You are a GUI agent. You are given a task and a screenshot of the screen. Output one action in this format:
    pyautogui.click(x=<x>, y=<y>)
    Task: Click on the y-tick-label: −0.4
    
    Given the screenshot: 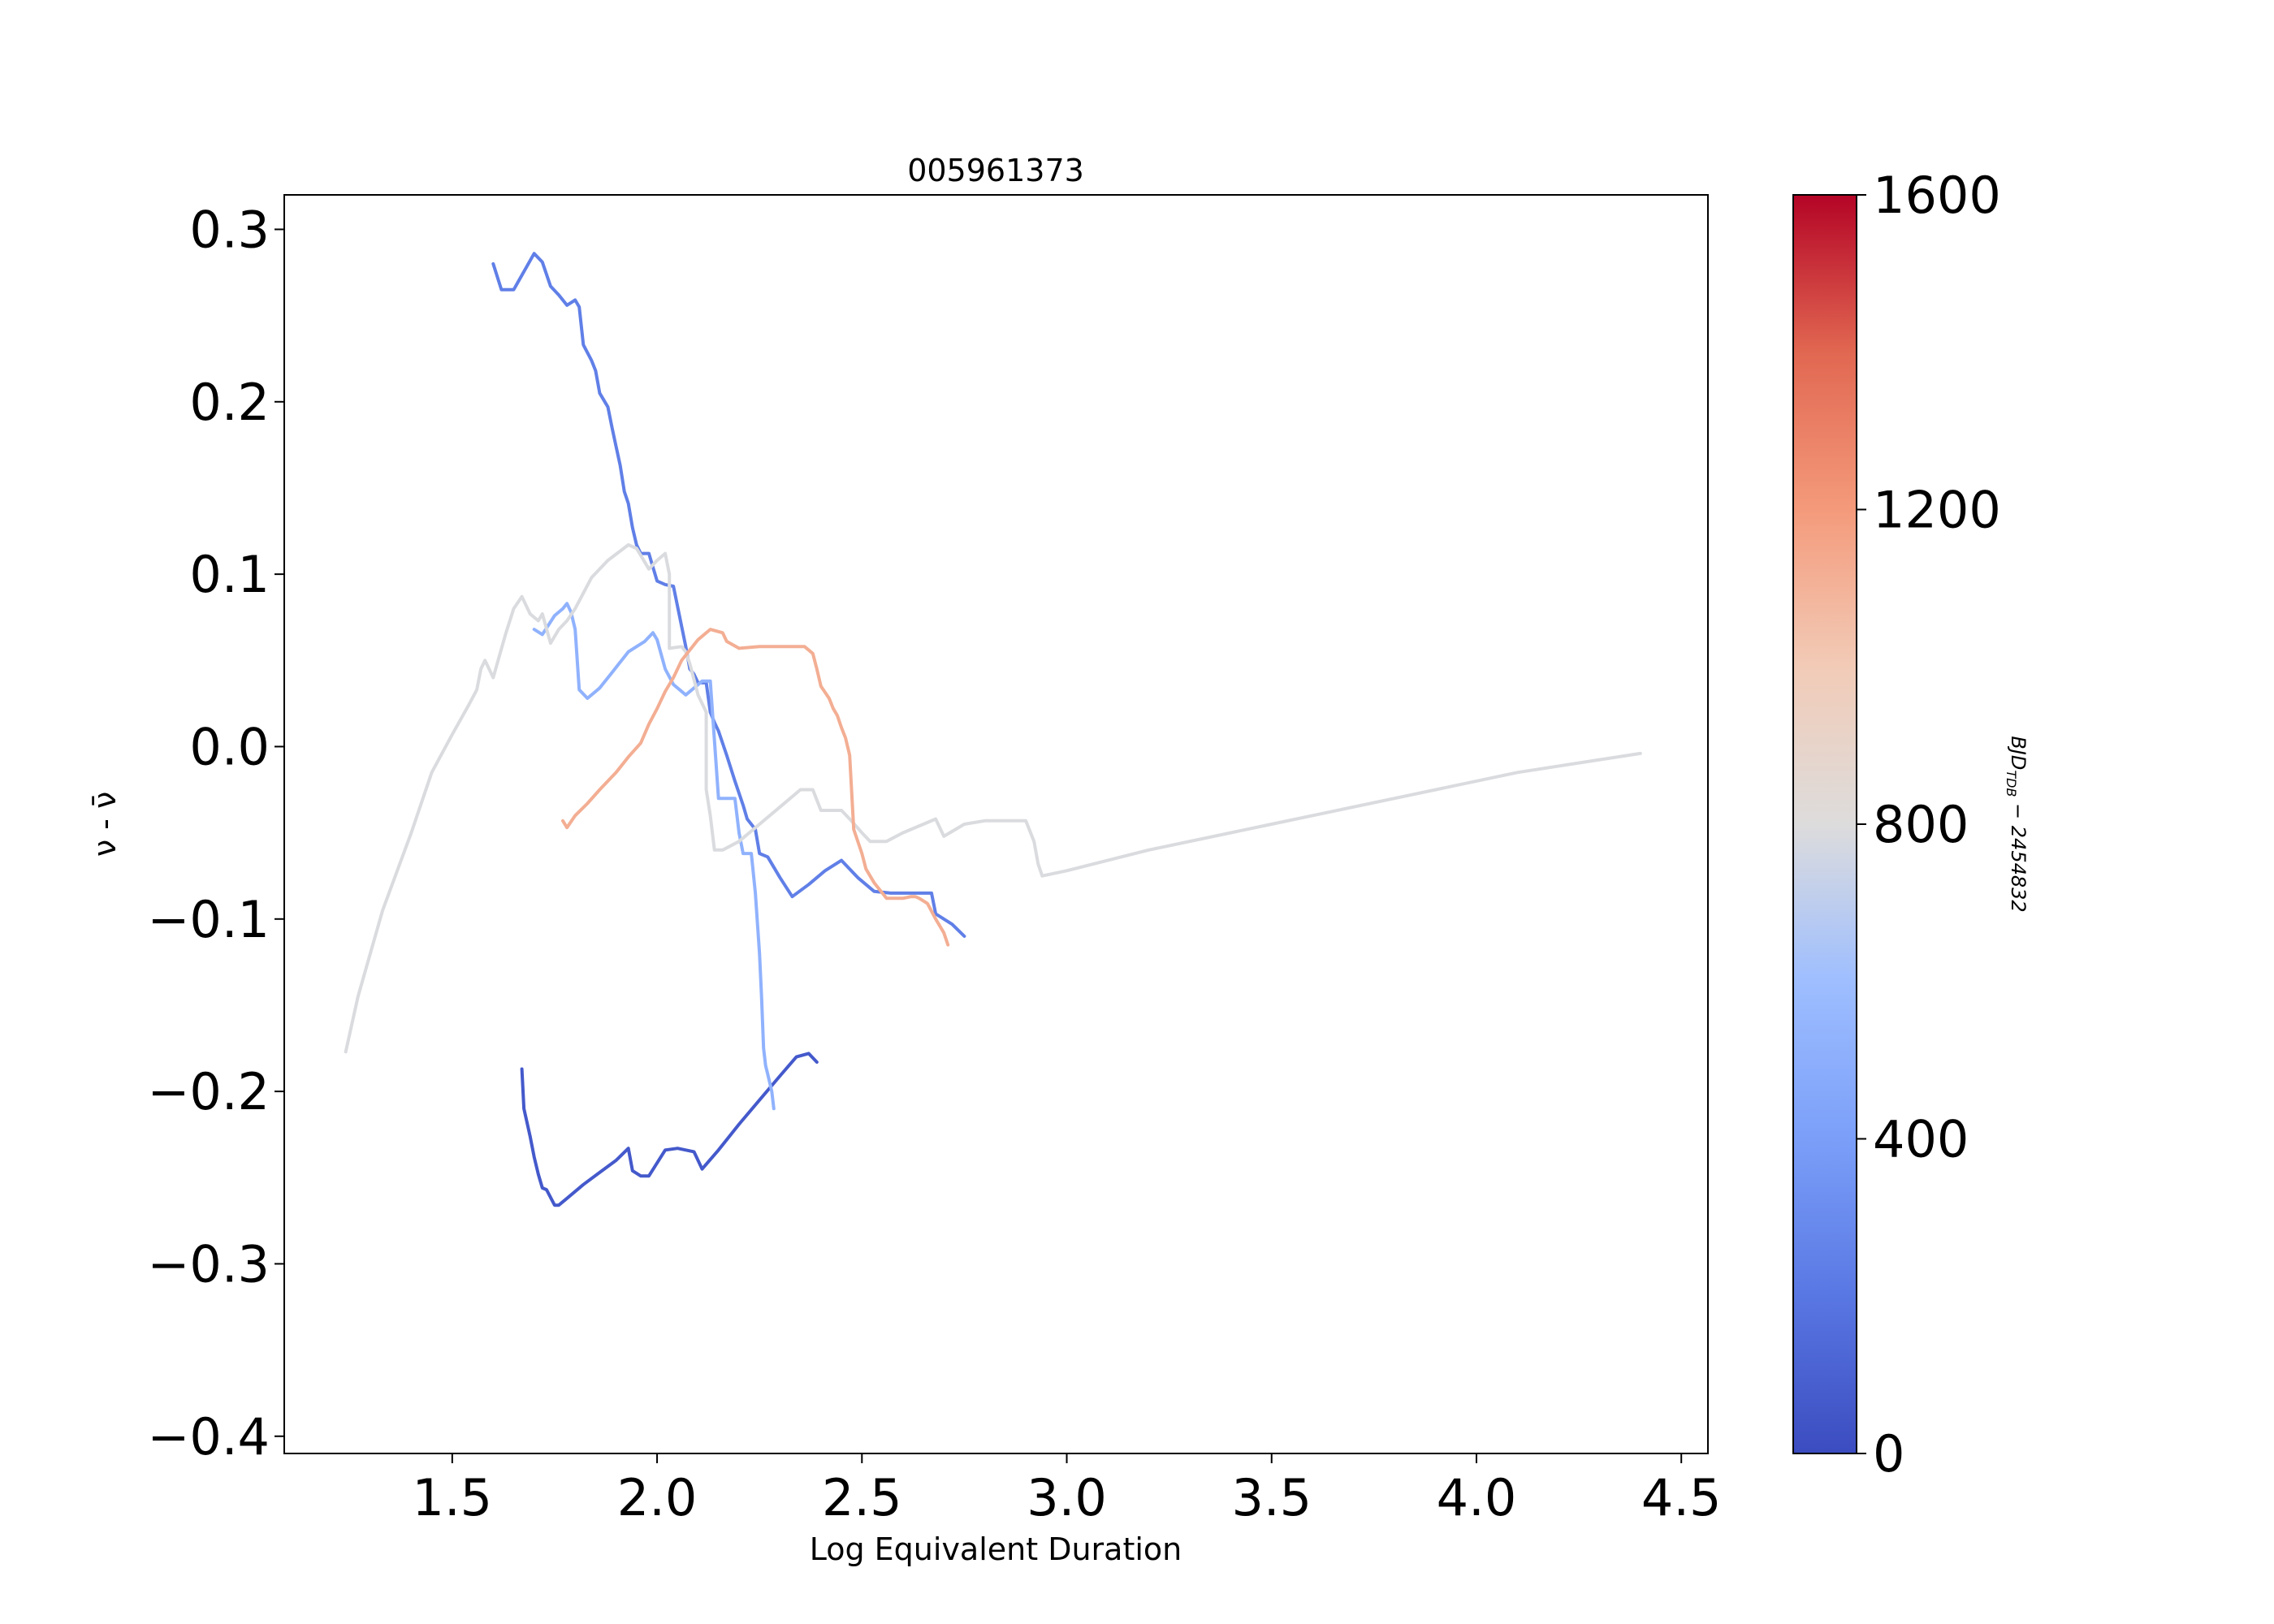 What is the action you would take?
    pyautogui.click(x=208, y=1436)
    